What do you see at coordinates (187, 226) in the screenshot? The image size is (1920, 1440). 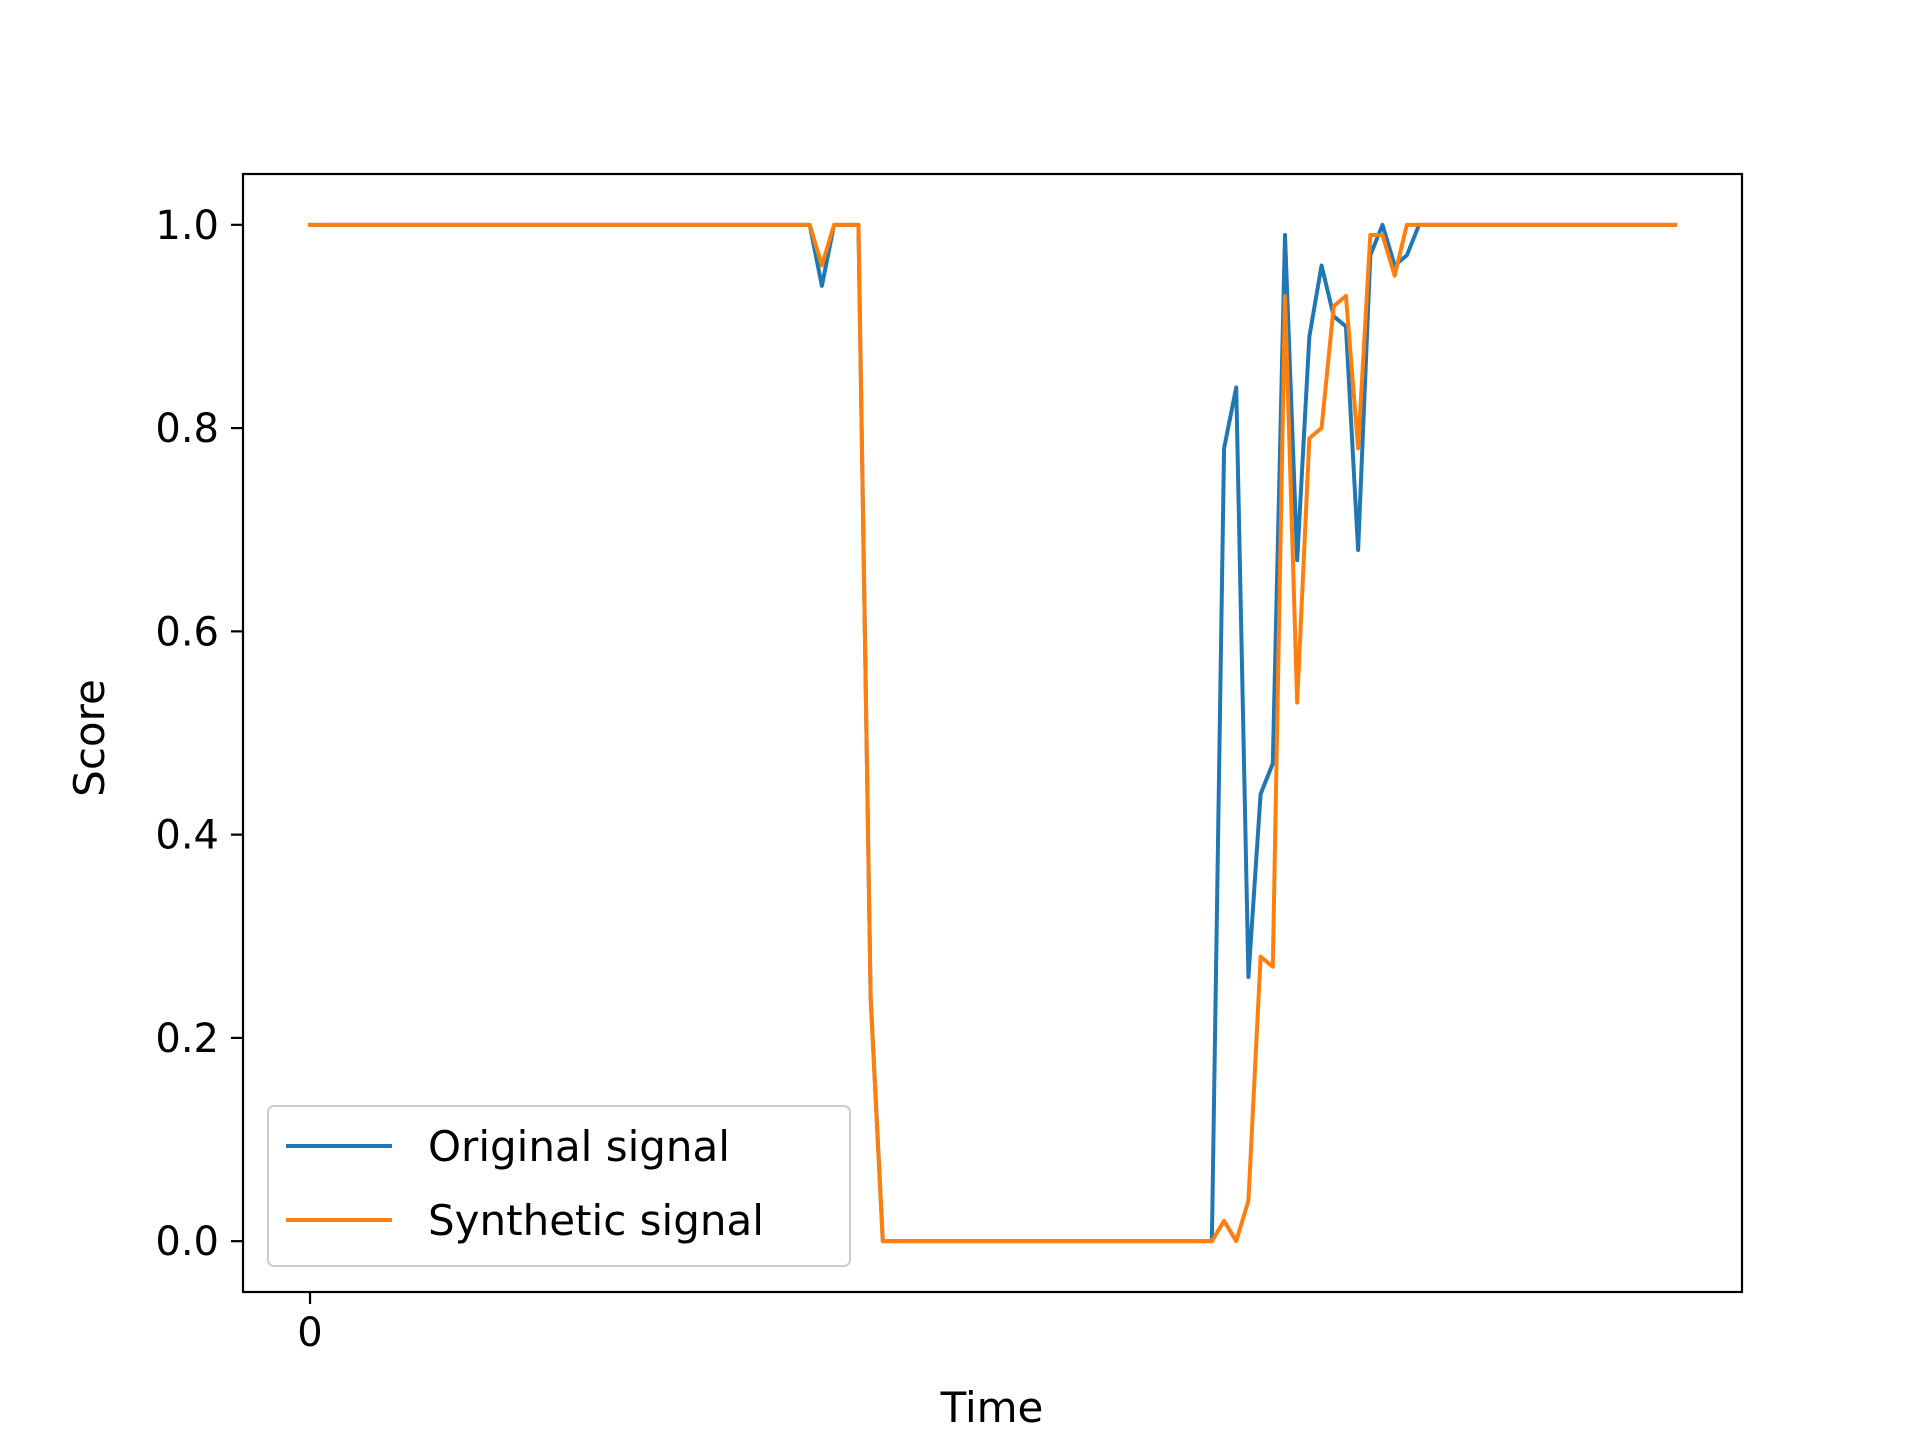 I see `y-tick-label: 1.0` at bounding box center [187, 226].